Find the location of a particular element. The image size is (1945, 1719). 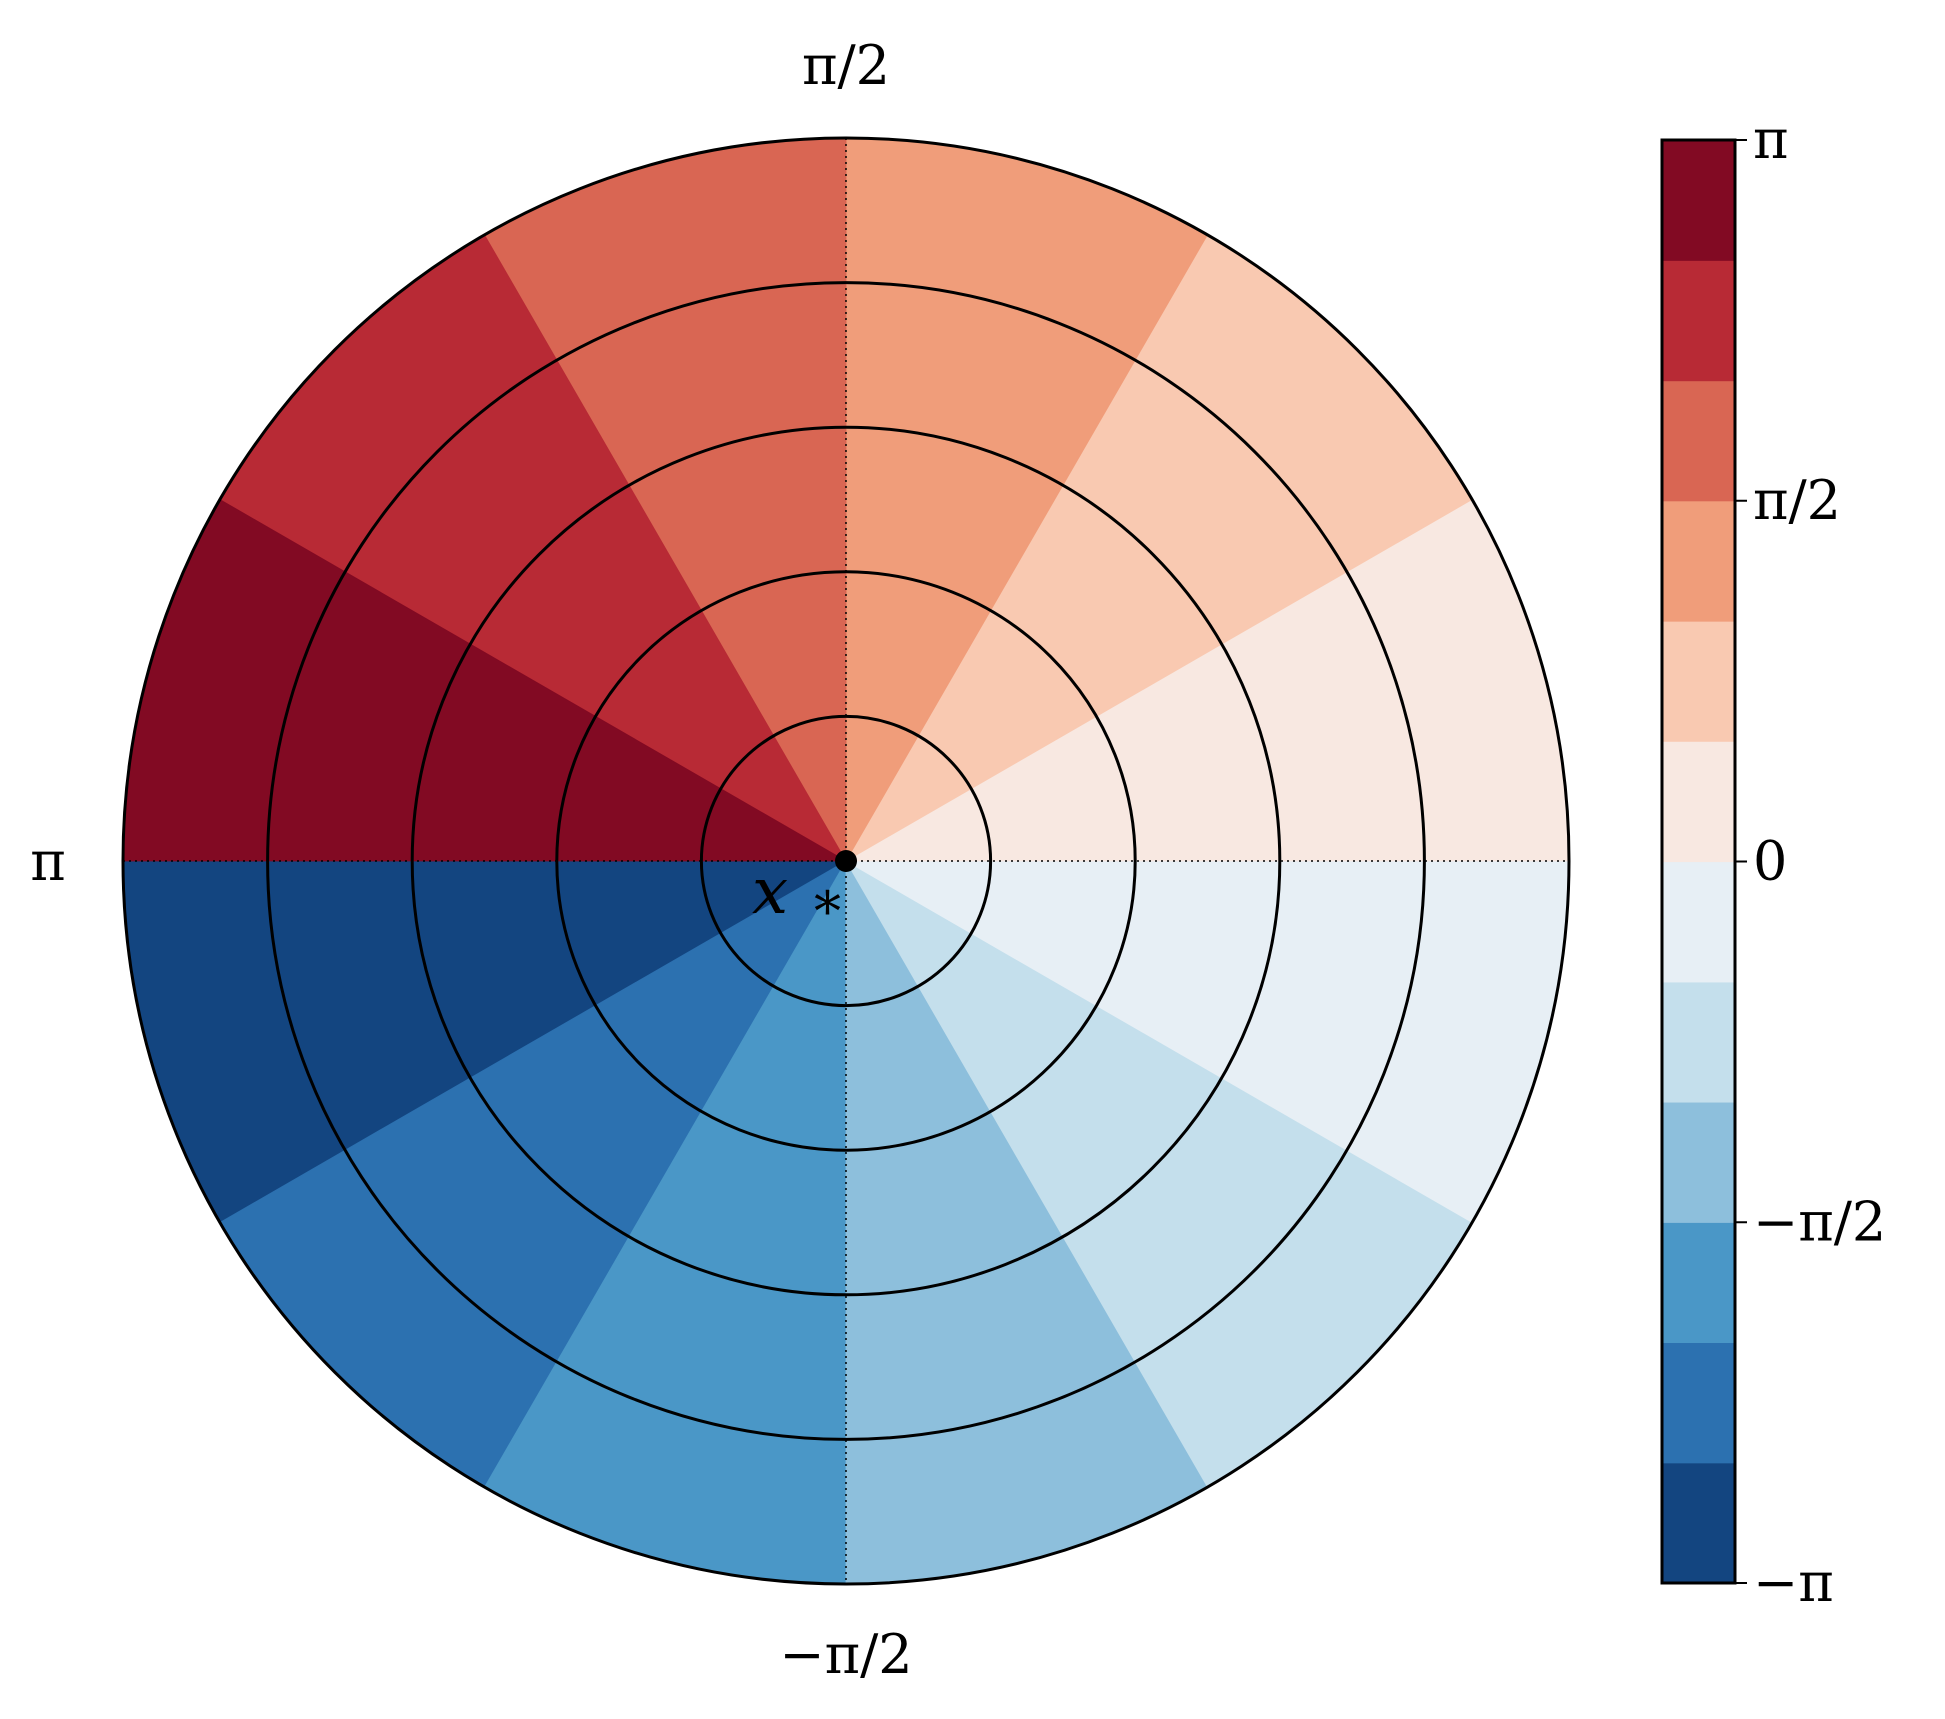

colorbar-tick-label: 0 is located at coordinates (1770, 861).